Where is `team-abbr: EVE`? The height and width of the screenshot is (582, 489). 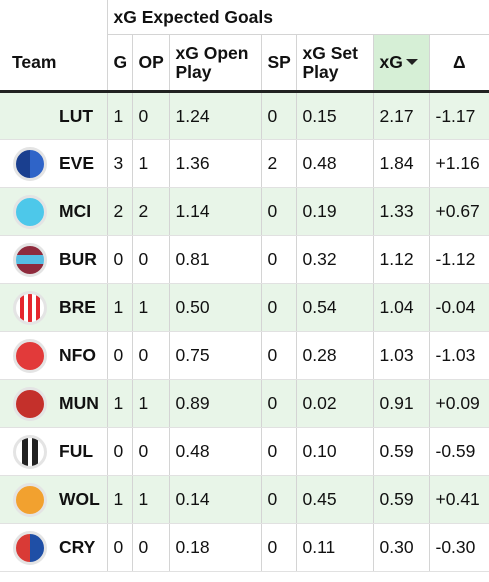
team-abbr: EVE is located at coordinates (77, 163).